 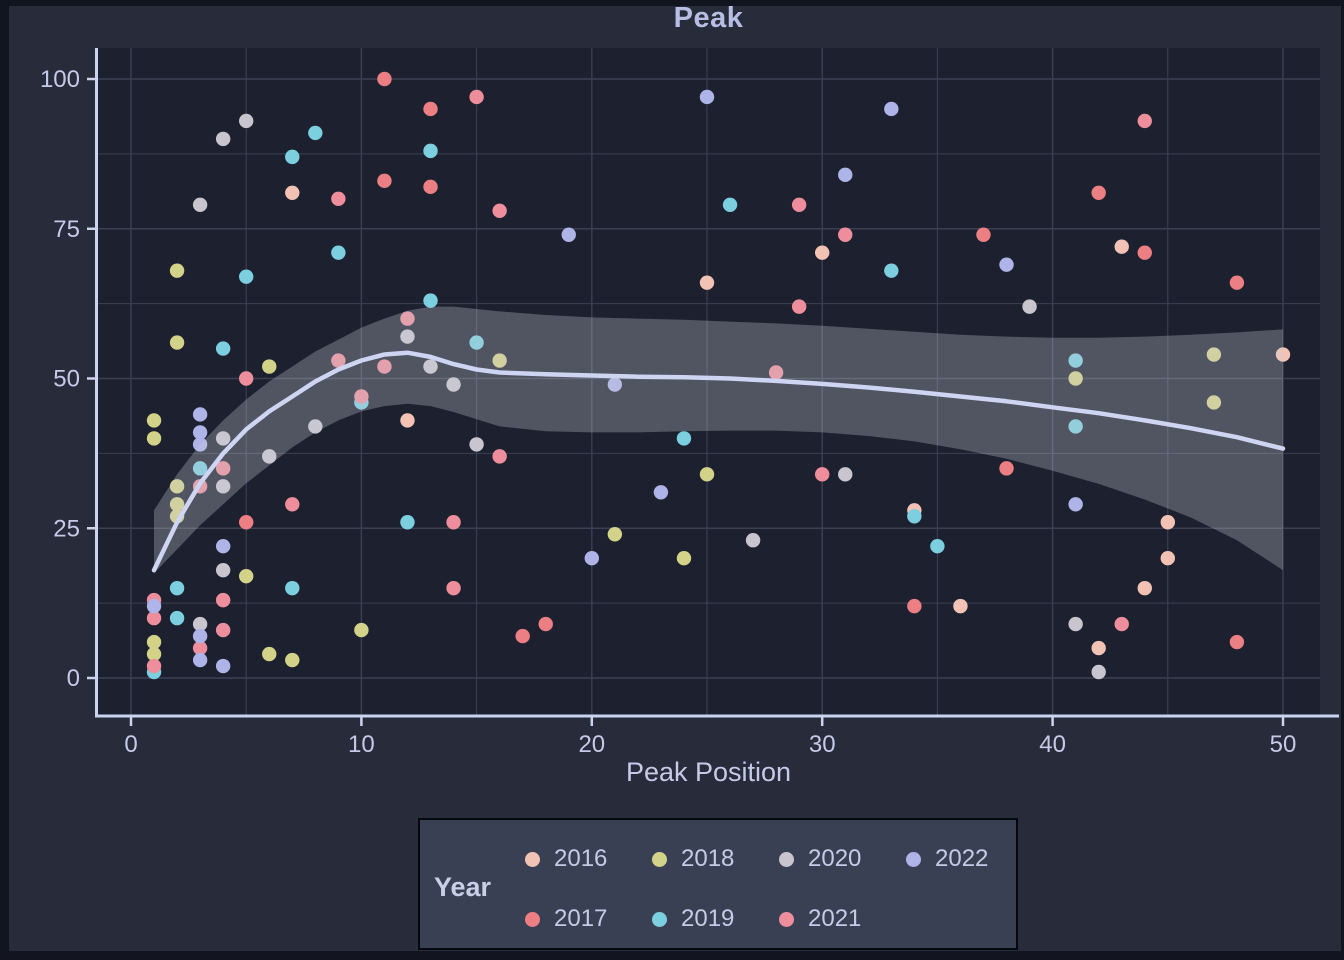 I want to click on legend-entry-2018: 2018, so click(x=693, y=859).